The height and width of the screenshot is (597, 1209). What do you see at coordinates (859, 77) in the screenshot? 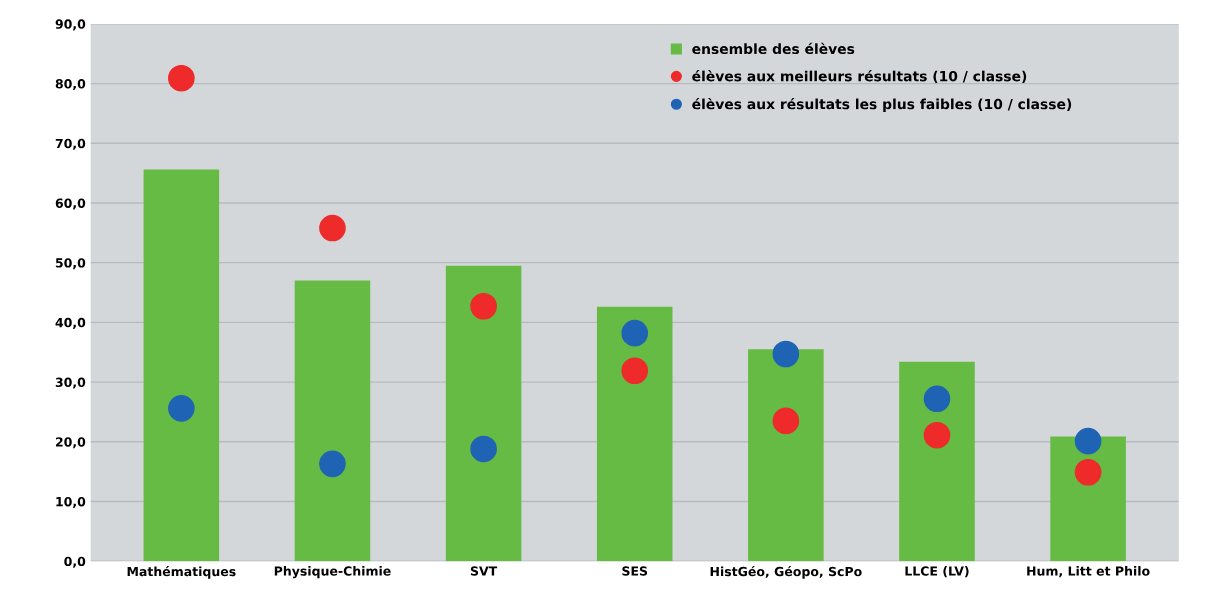
I see `legend-label: élèves aux meilleurs résultats (10 / classe)` at bounding box center [859, 77].